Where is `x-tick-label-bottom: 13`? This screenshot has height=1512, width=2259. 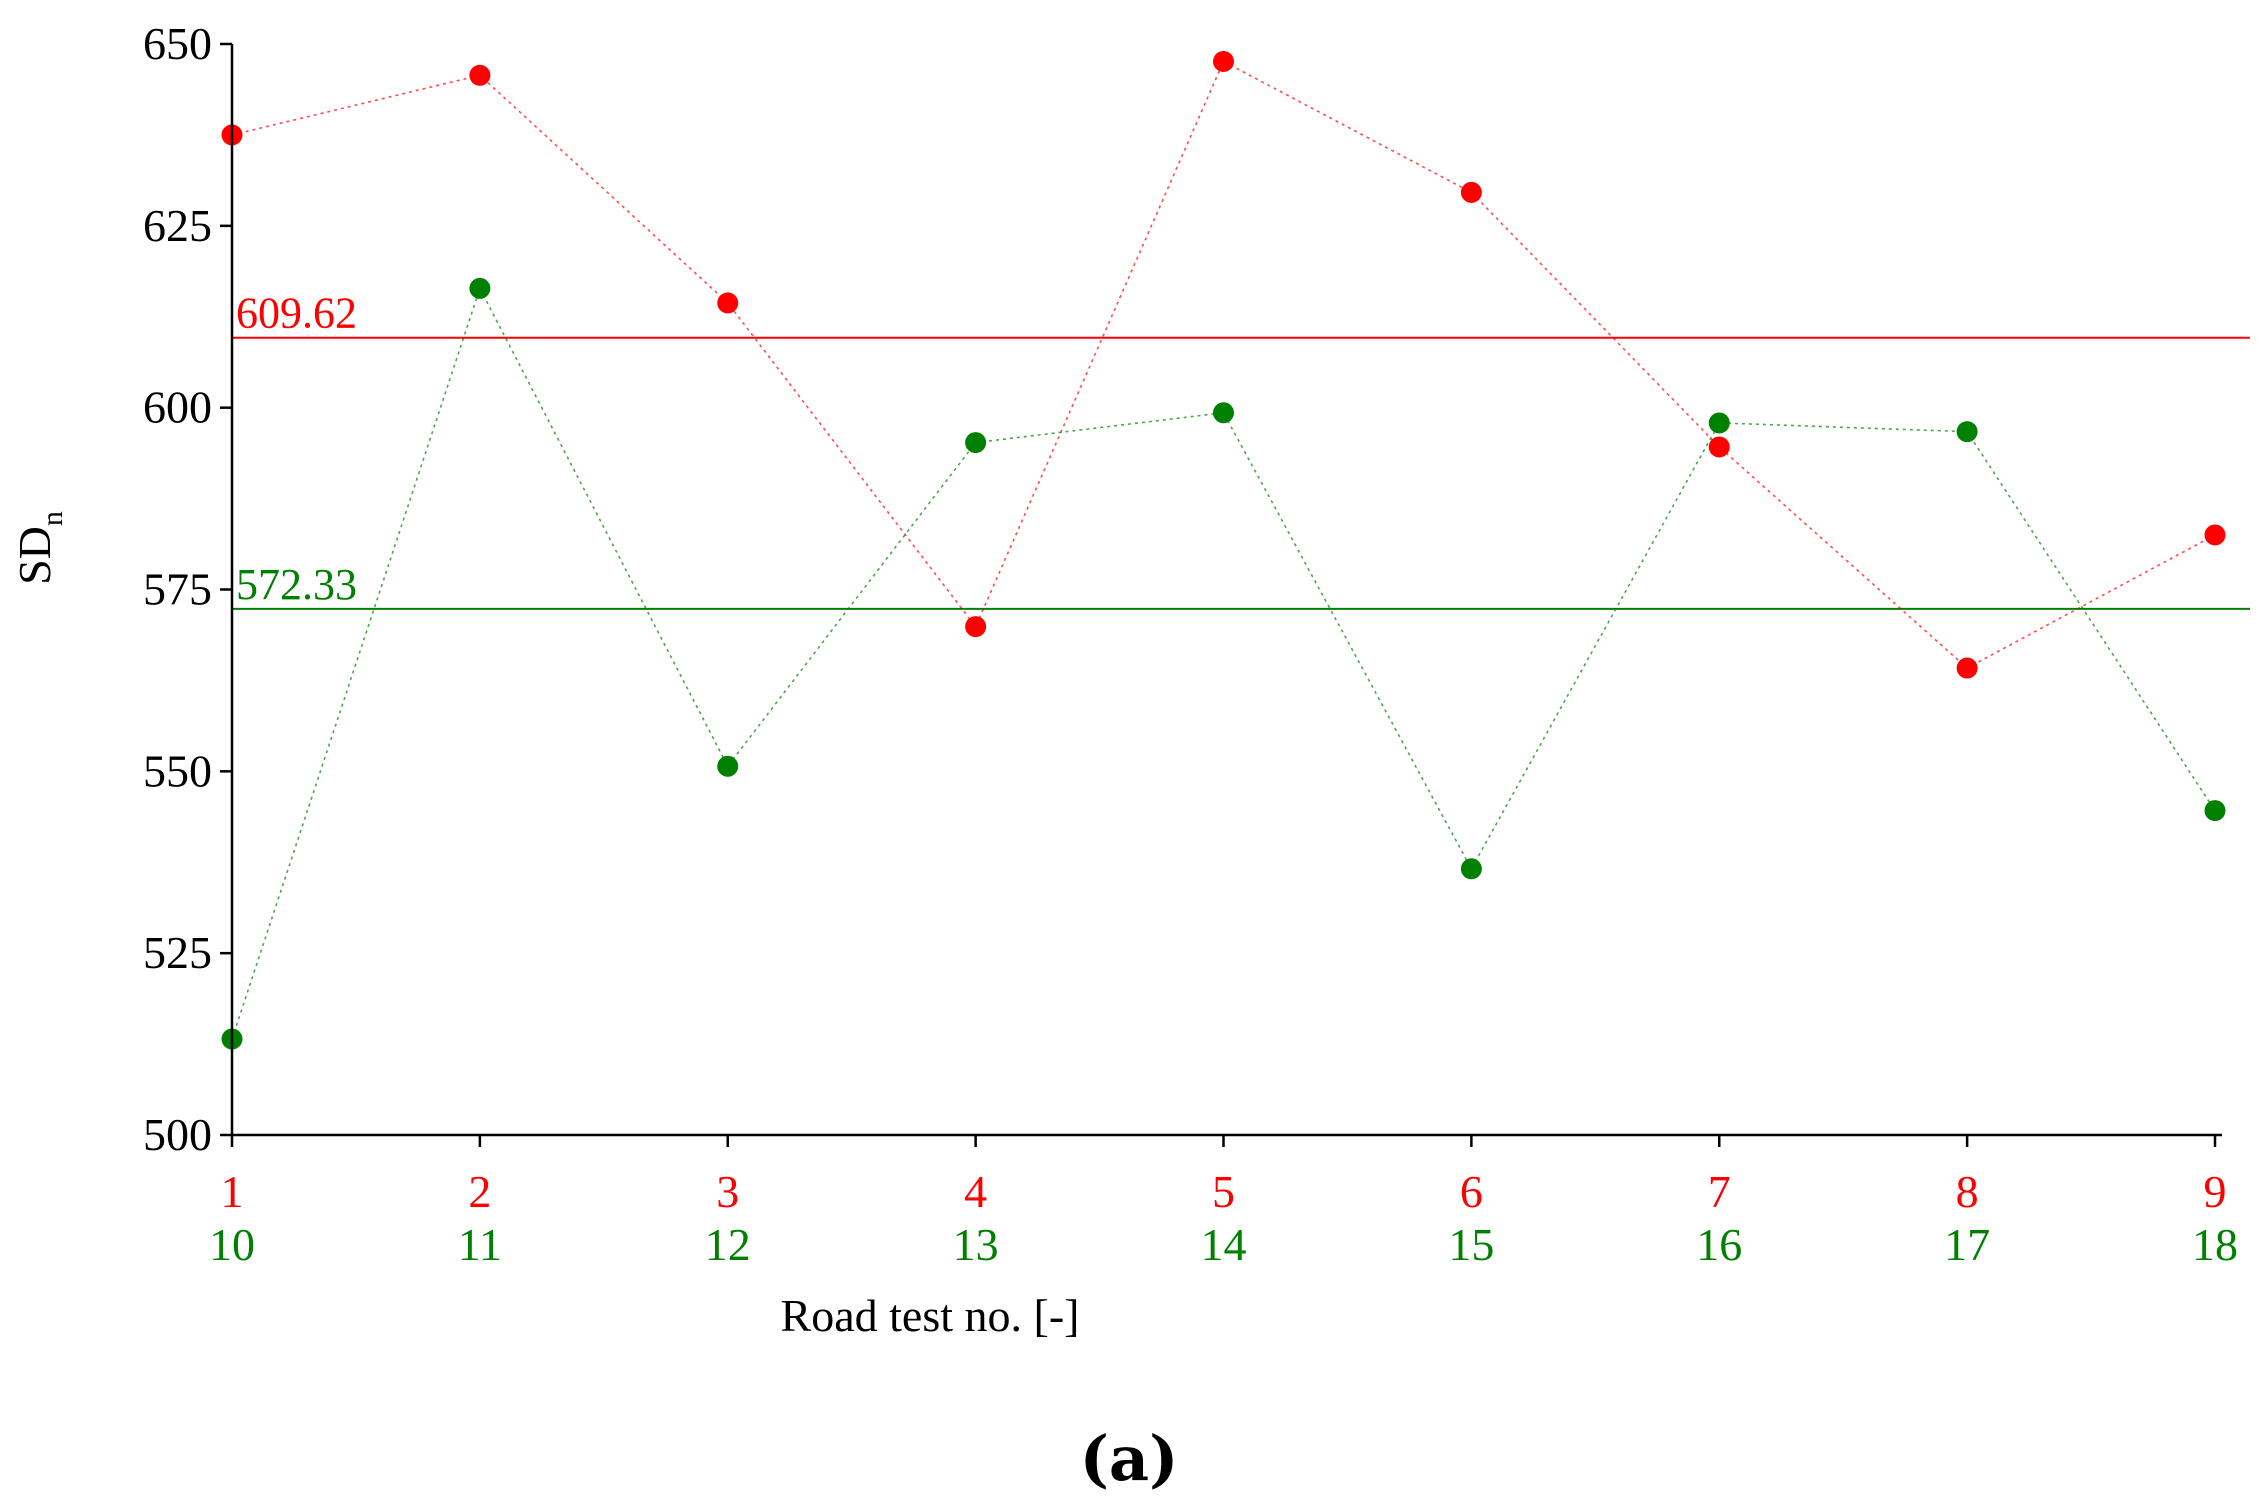 x-tick-label-bottom: 13 is located at coordinates (976, 1244).